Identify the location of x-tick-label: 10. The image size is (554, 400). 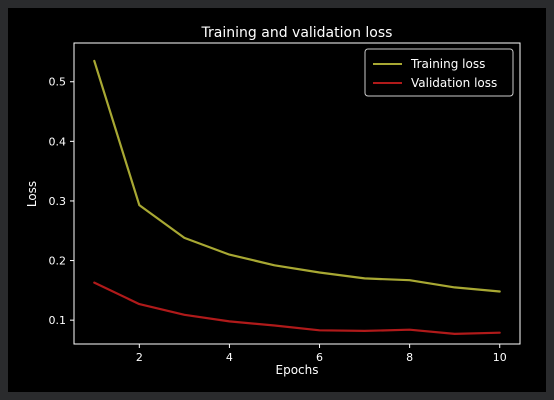
(500, 357).